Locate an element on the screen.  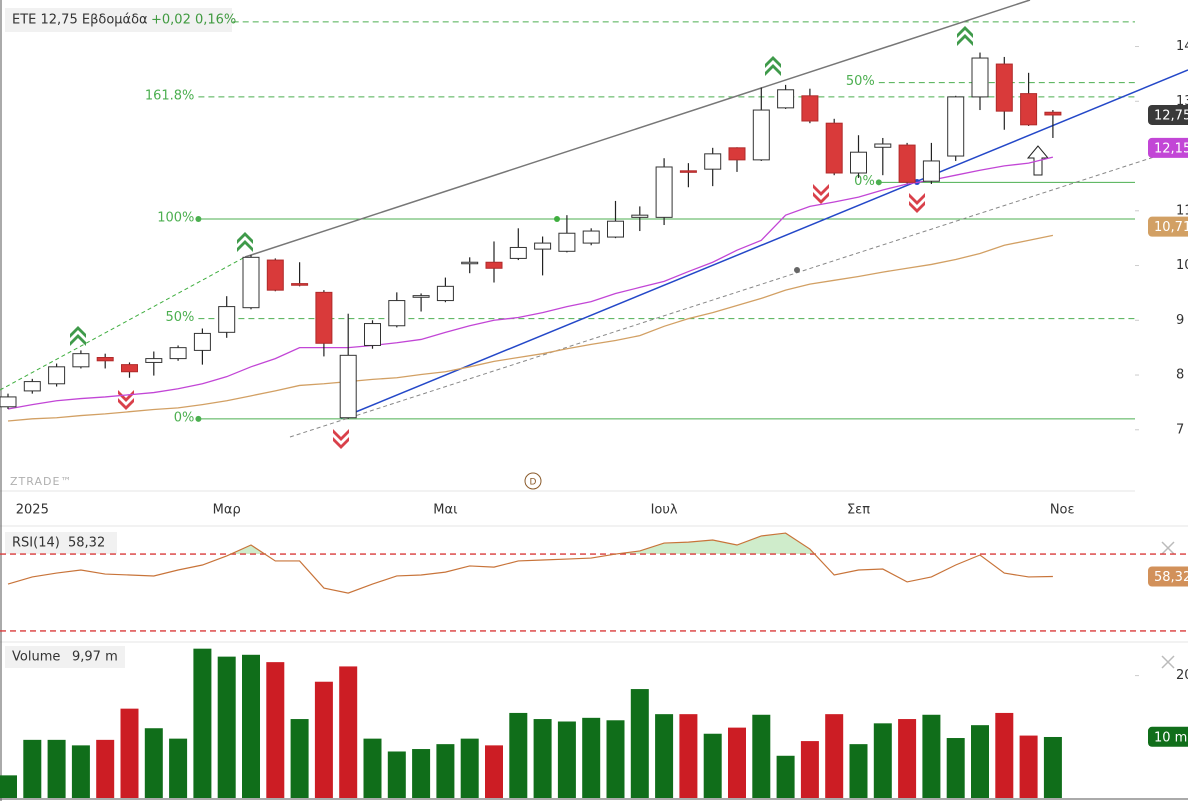
price-tag-label: 12,75 is located at coordinates (1171, 115).